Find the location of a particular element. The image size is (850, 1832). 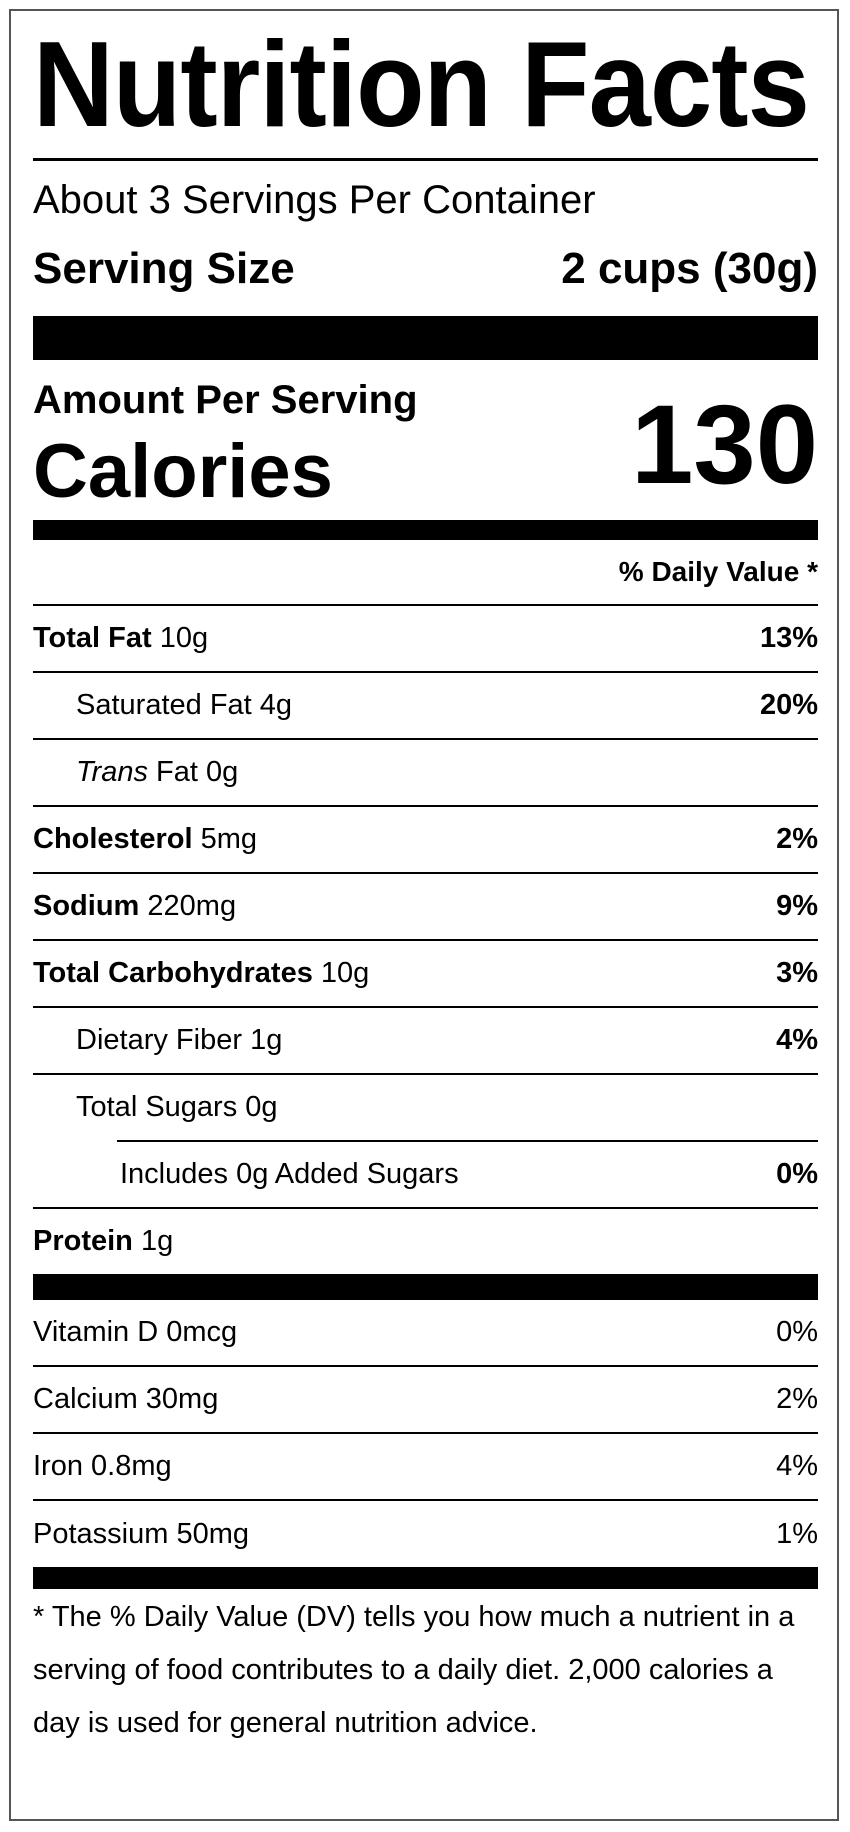

nutrient-dv: 9% is located at coordinates (797, 906).